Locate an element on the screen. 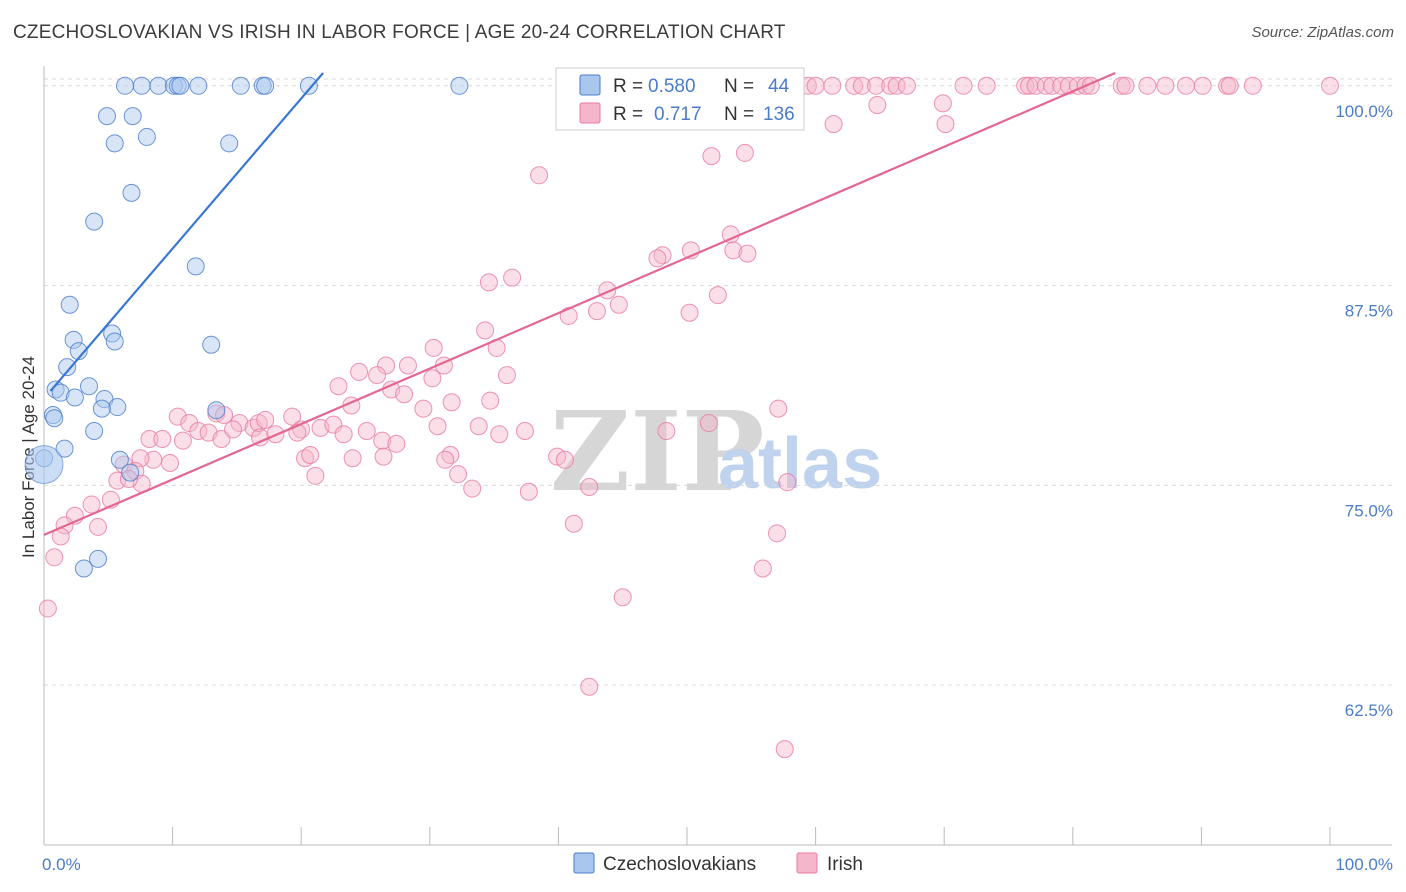 The image size is (1406, 892). correlation-legend: R = 0.580 N = 44 R = 0.717 N = 136 is located at coordinates (680, 99).